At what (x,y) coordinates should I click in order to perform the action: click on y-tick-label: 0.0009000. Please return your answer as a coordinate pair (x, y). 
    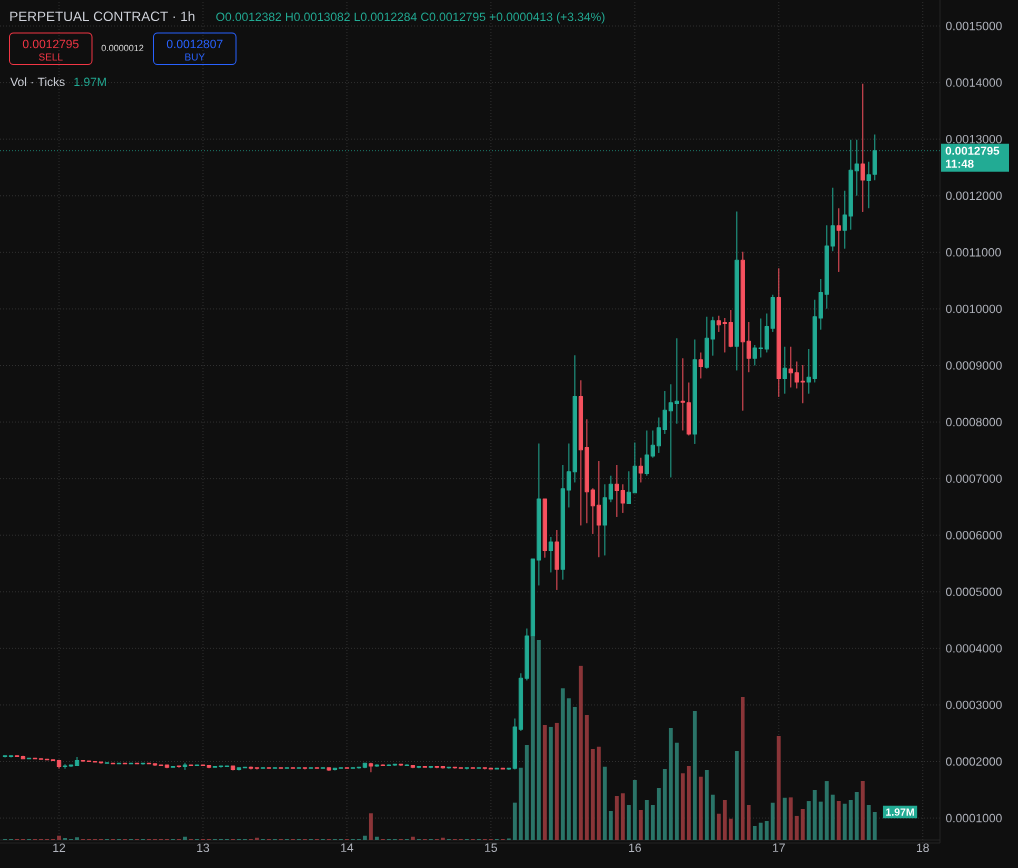
    Looking at the image, I should click on (974, 365).